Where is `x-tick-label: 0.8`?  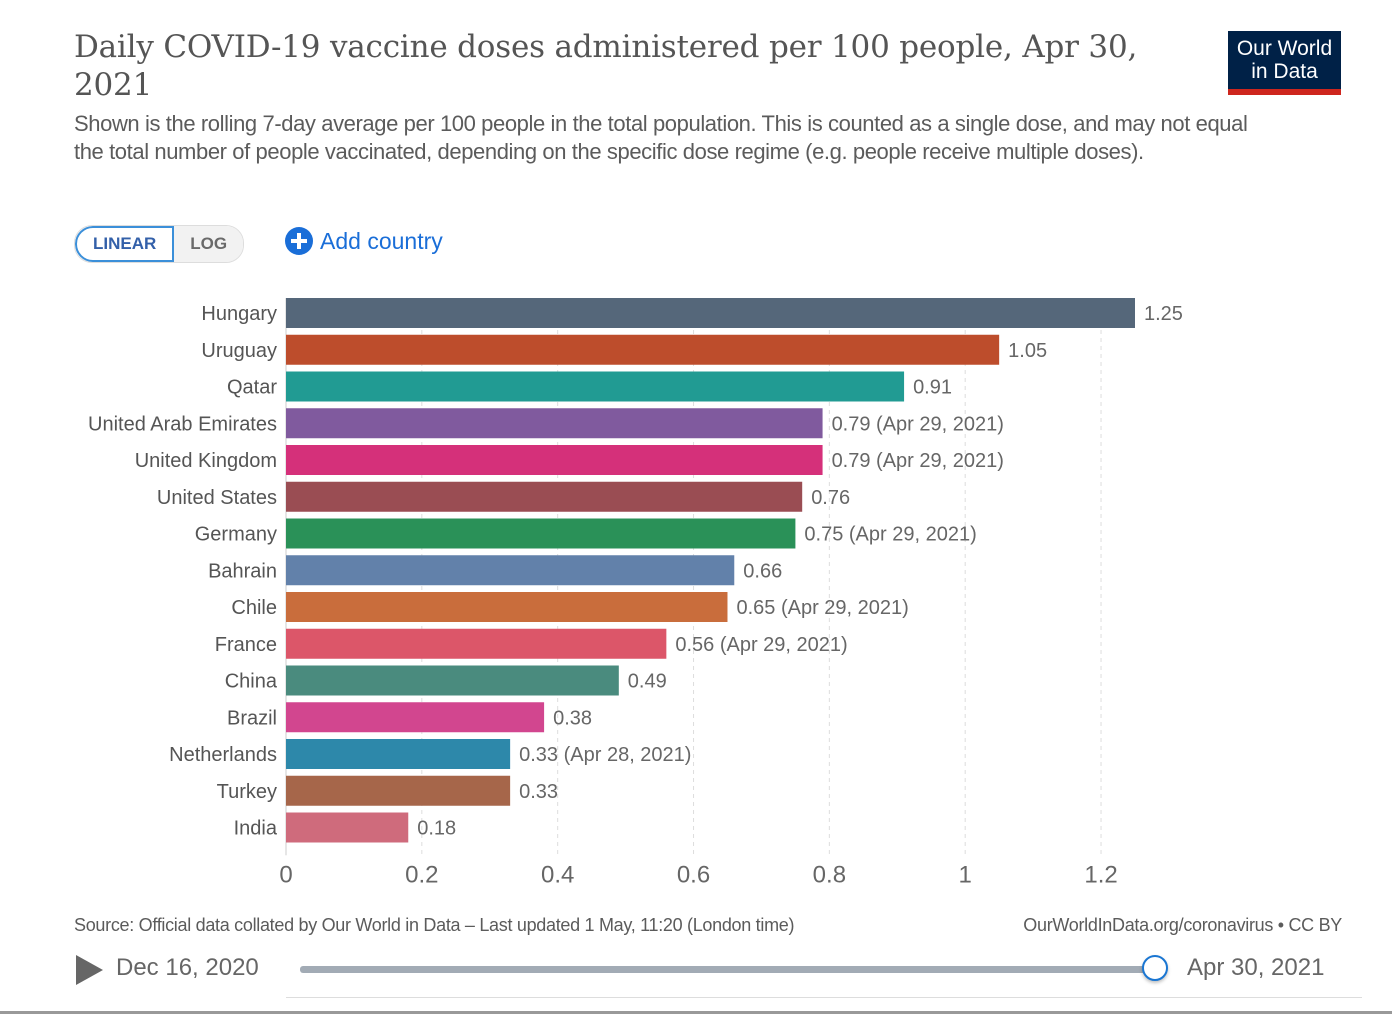
x-tick-label: 0.8 is located at coordinates (829, 874).